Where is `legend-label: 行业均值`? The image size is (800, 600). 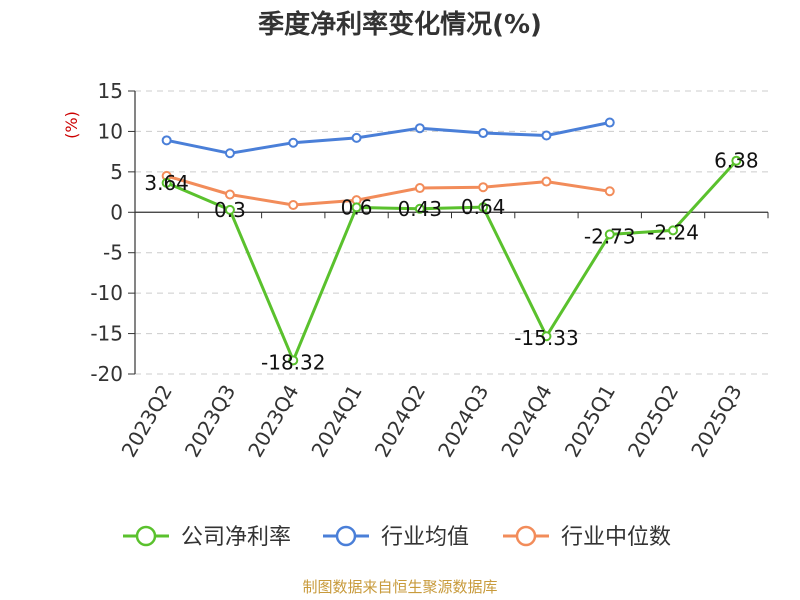
legend-label: 行业均值 is located at coordinates (425, 537).